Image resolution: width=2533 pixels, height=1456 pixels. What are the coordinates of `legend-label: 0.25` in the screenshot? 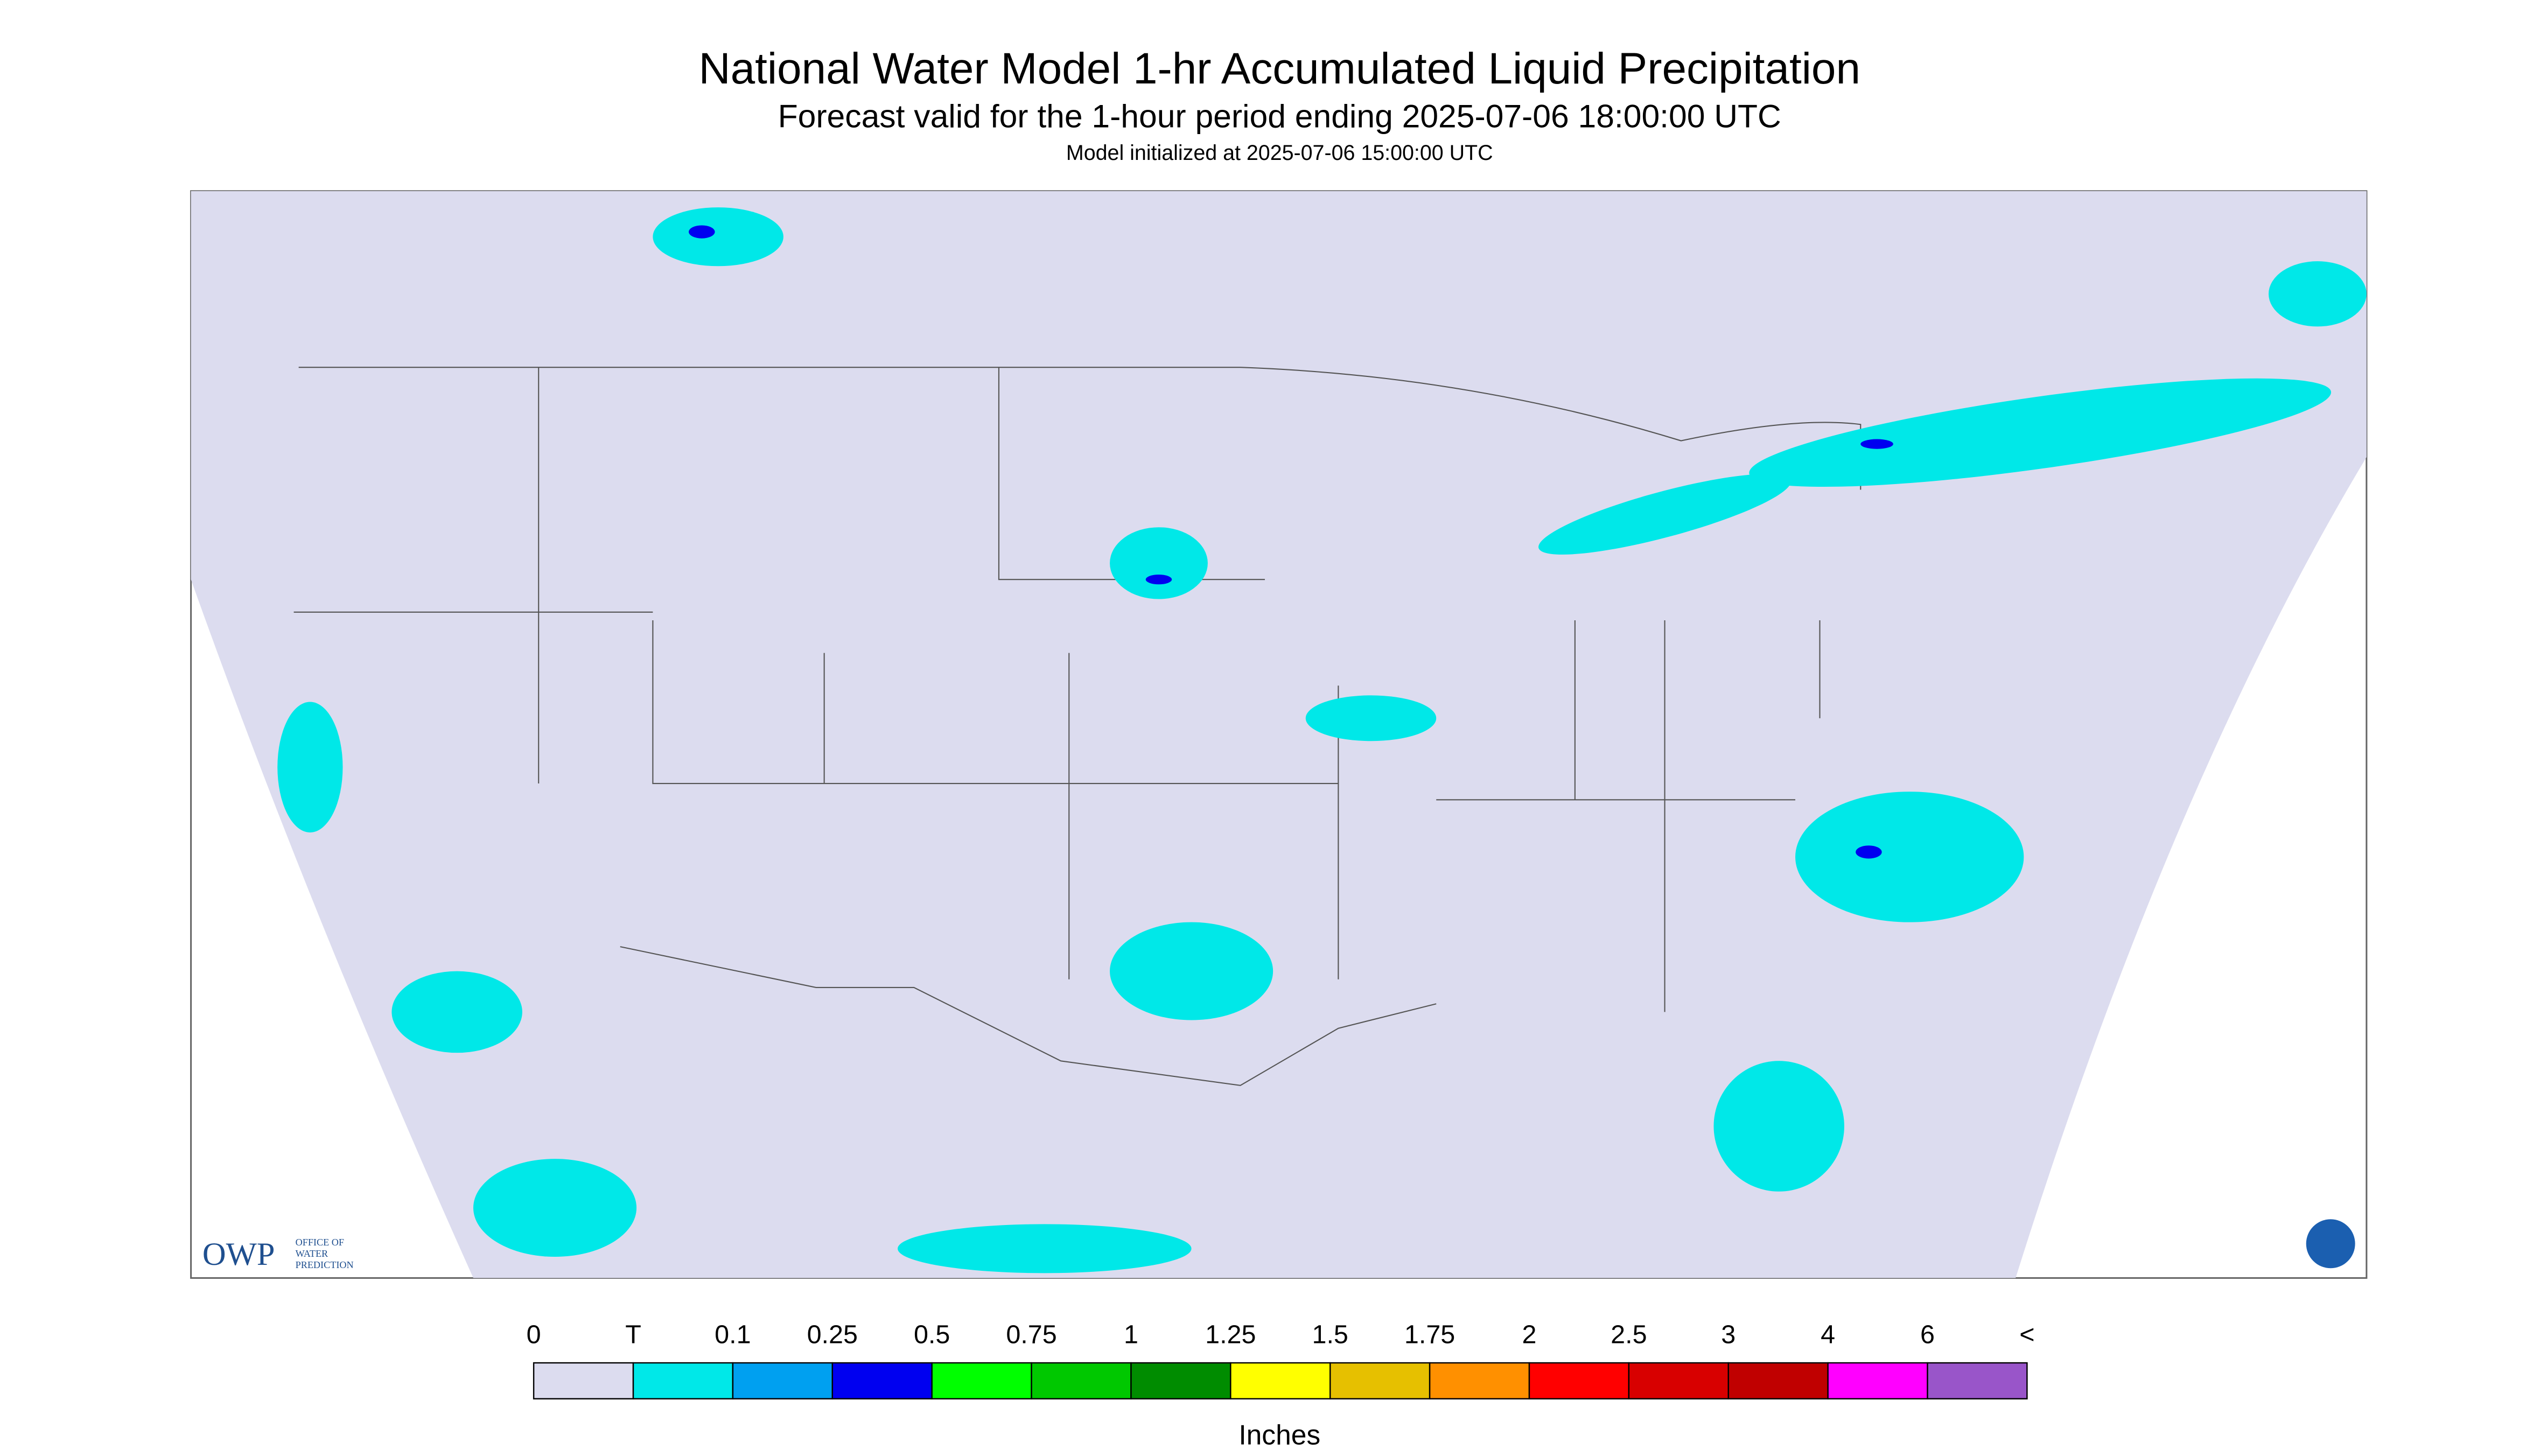 It's located at (832, 1334).